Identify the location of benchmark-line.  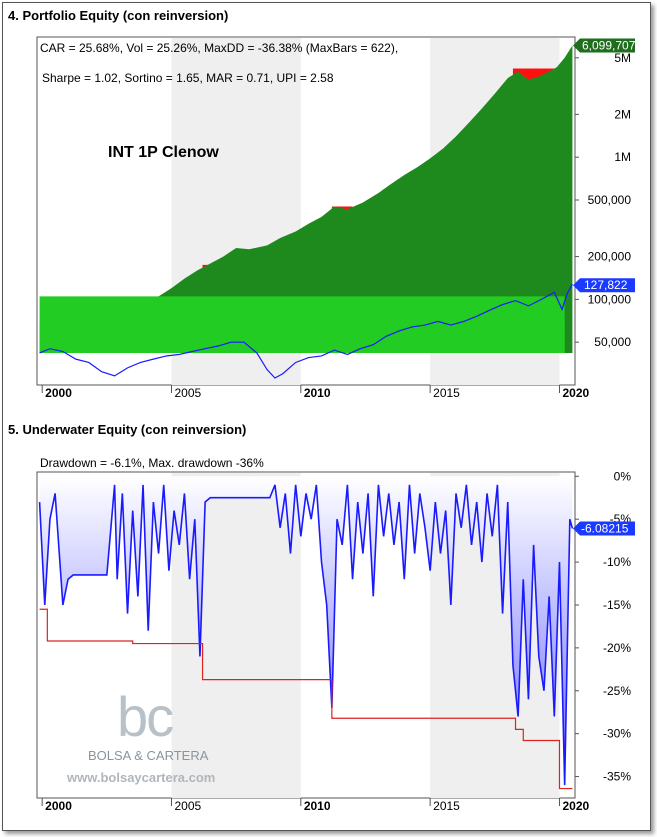
(306, 331).